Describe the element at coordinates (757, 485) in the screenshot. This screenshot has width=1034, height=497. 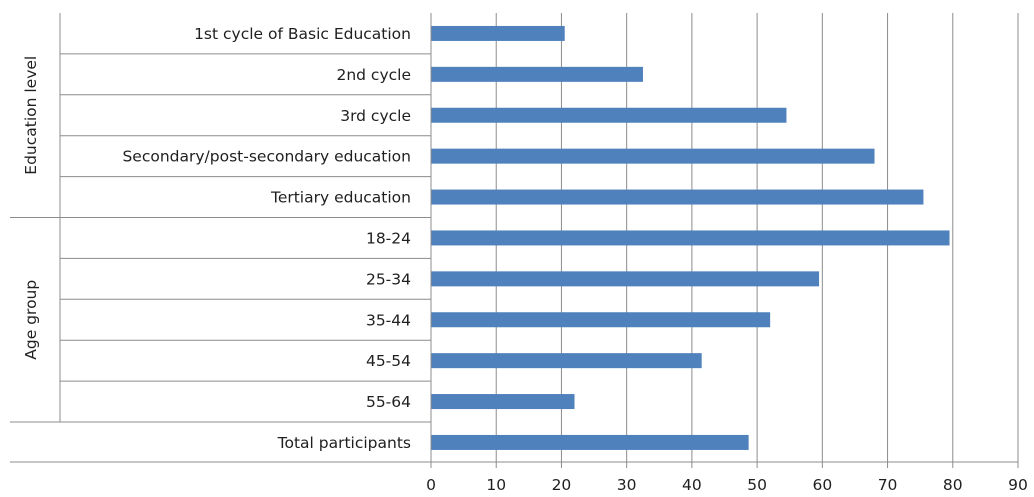
I see `x-tick-label: 50` at that location.